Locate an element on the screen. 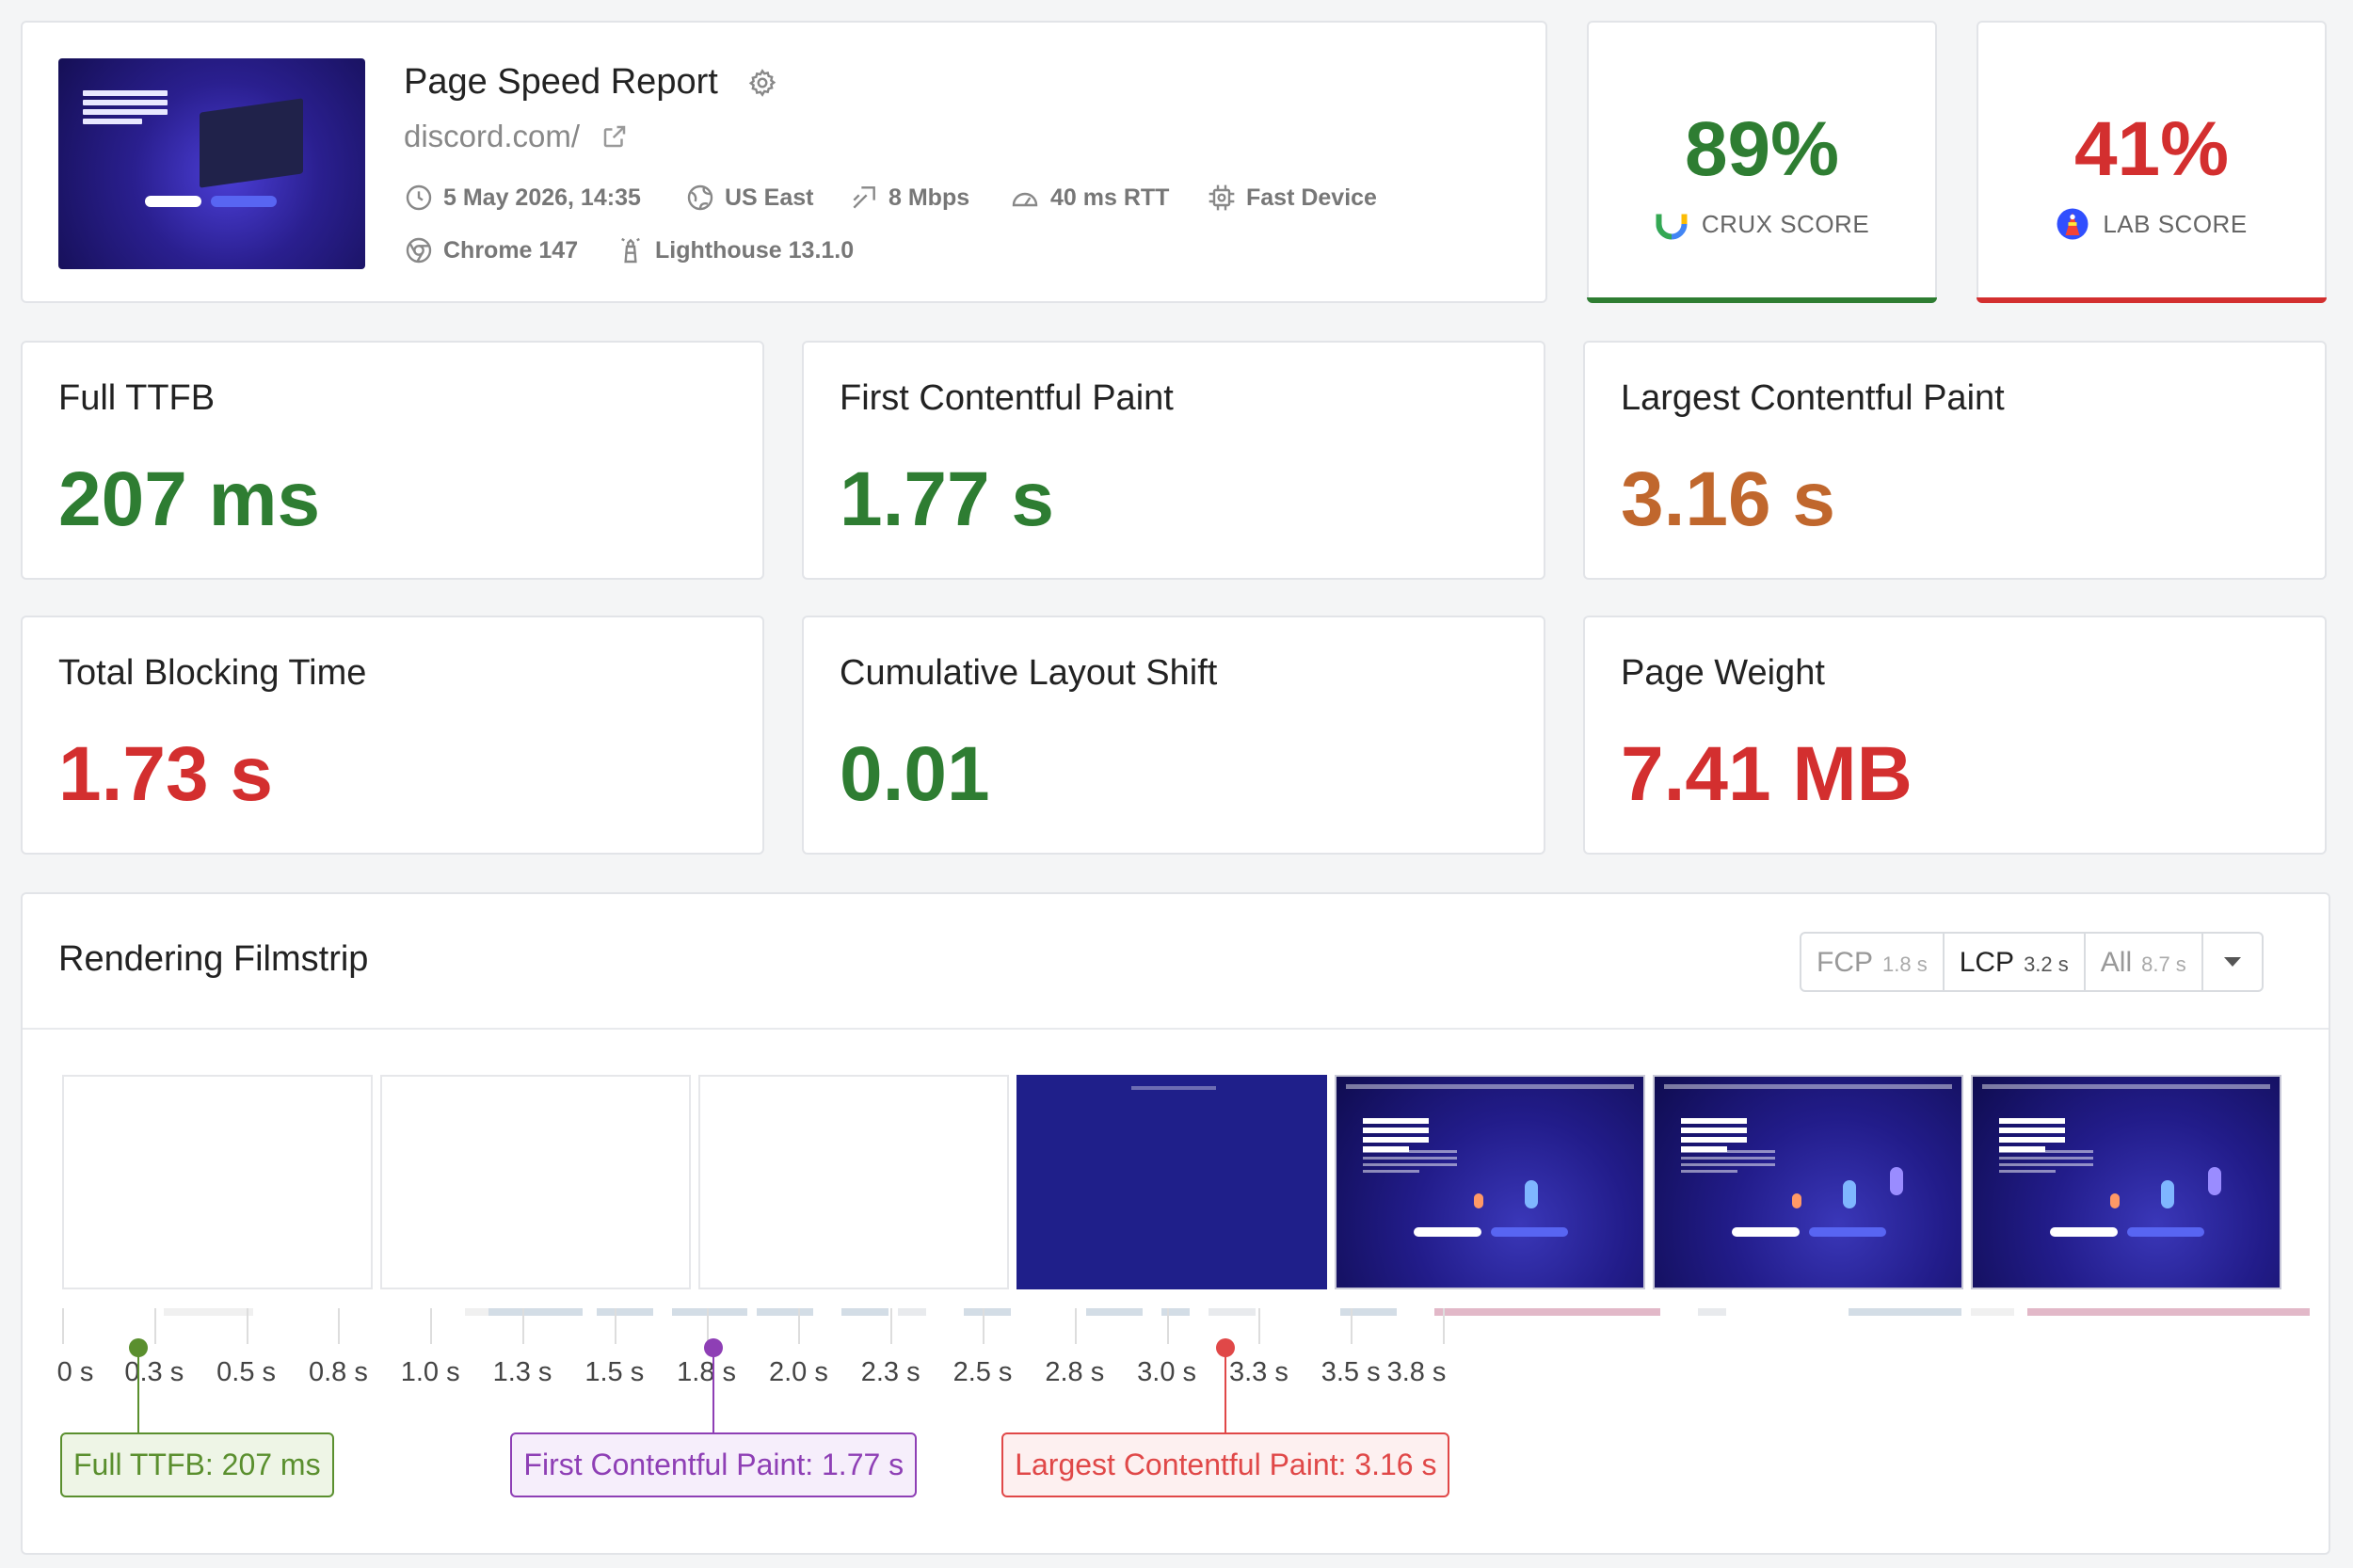  meta-browser: Chrome 147 is located at coordinates (491, 250).